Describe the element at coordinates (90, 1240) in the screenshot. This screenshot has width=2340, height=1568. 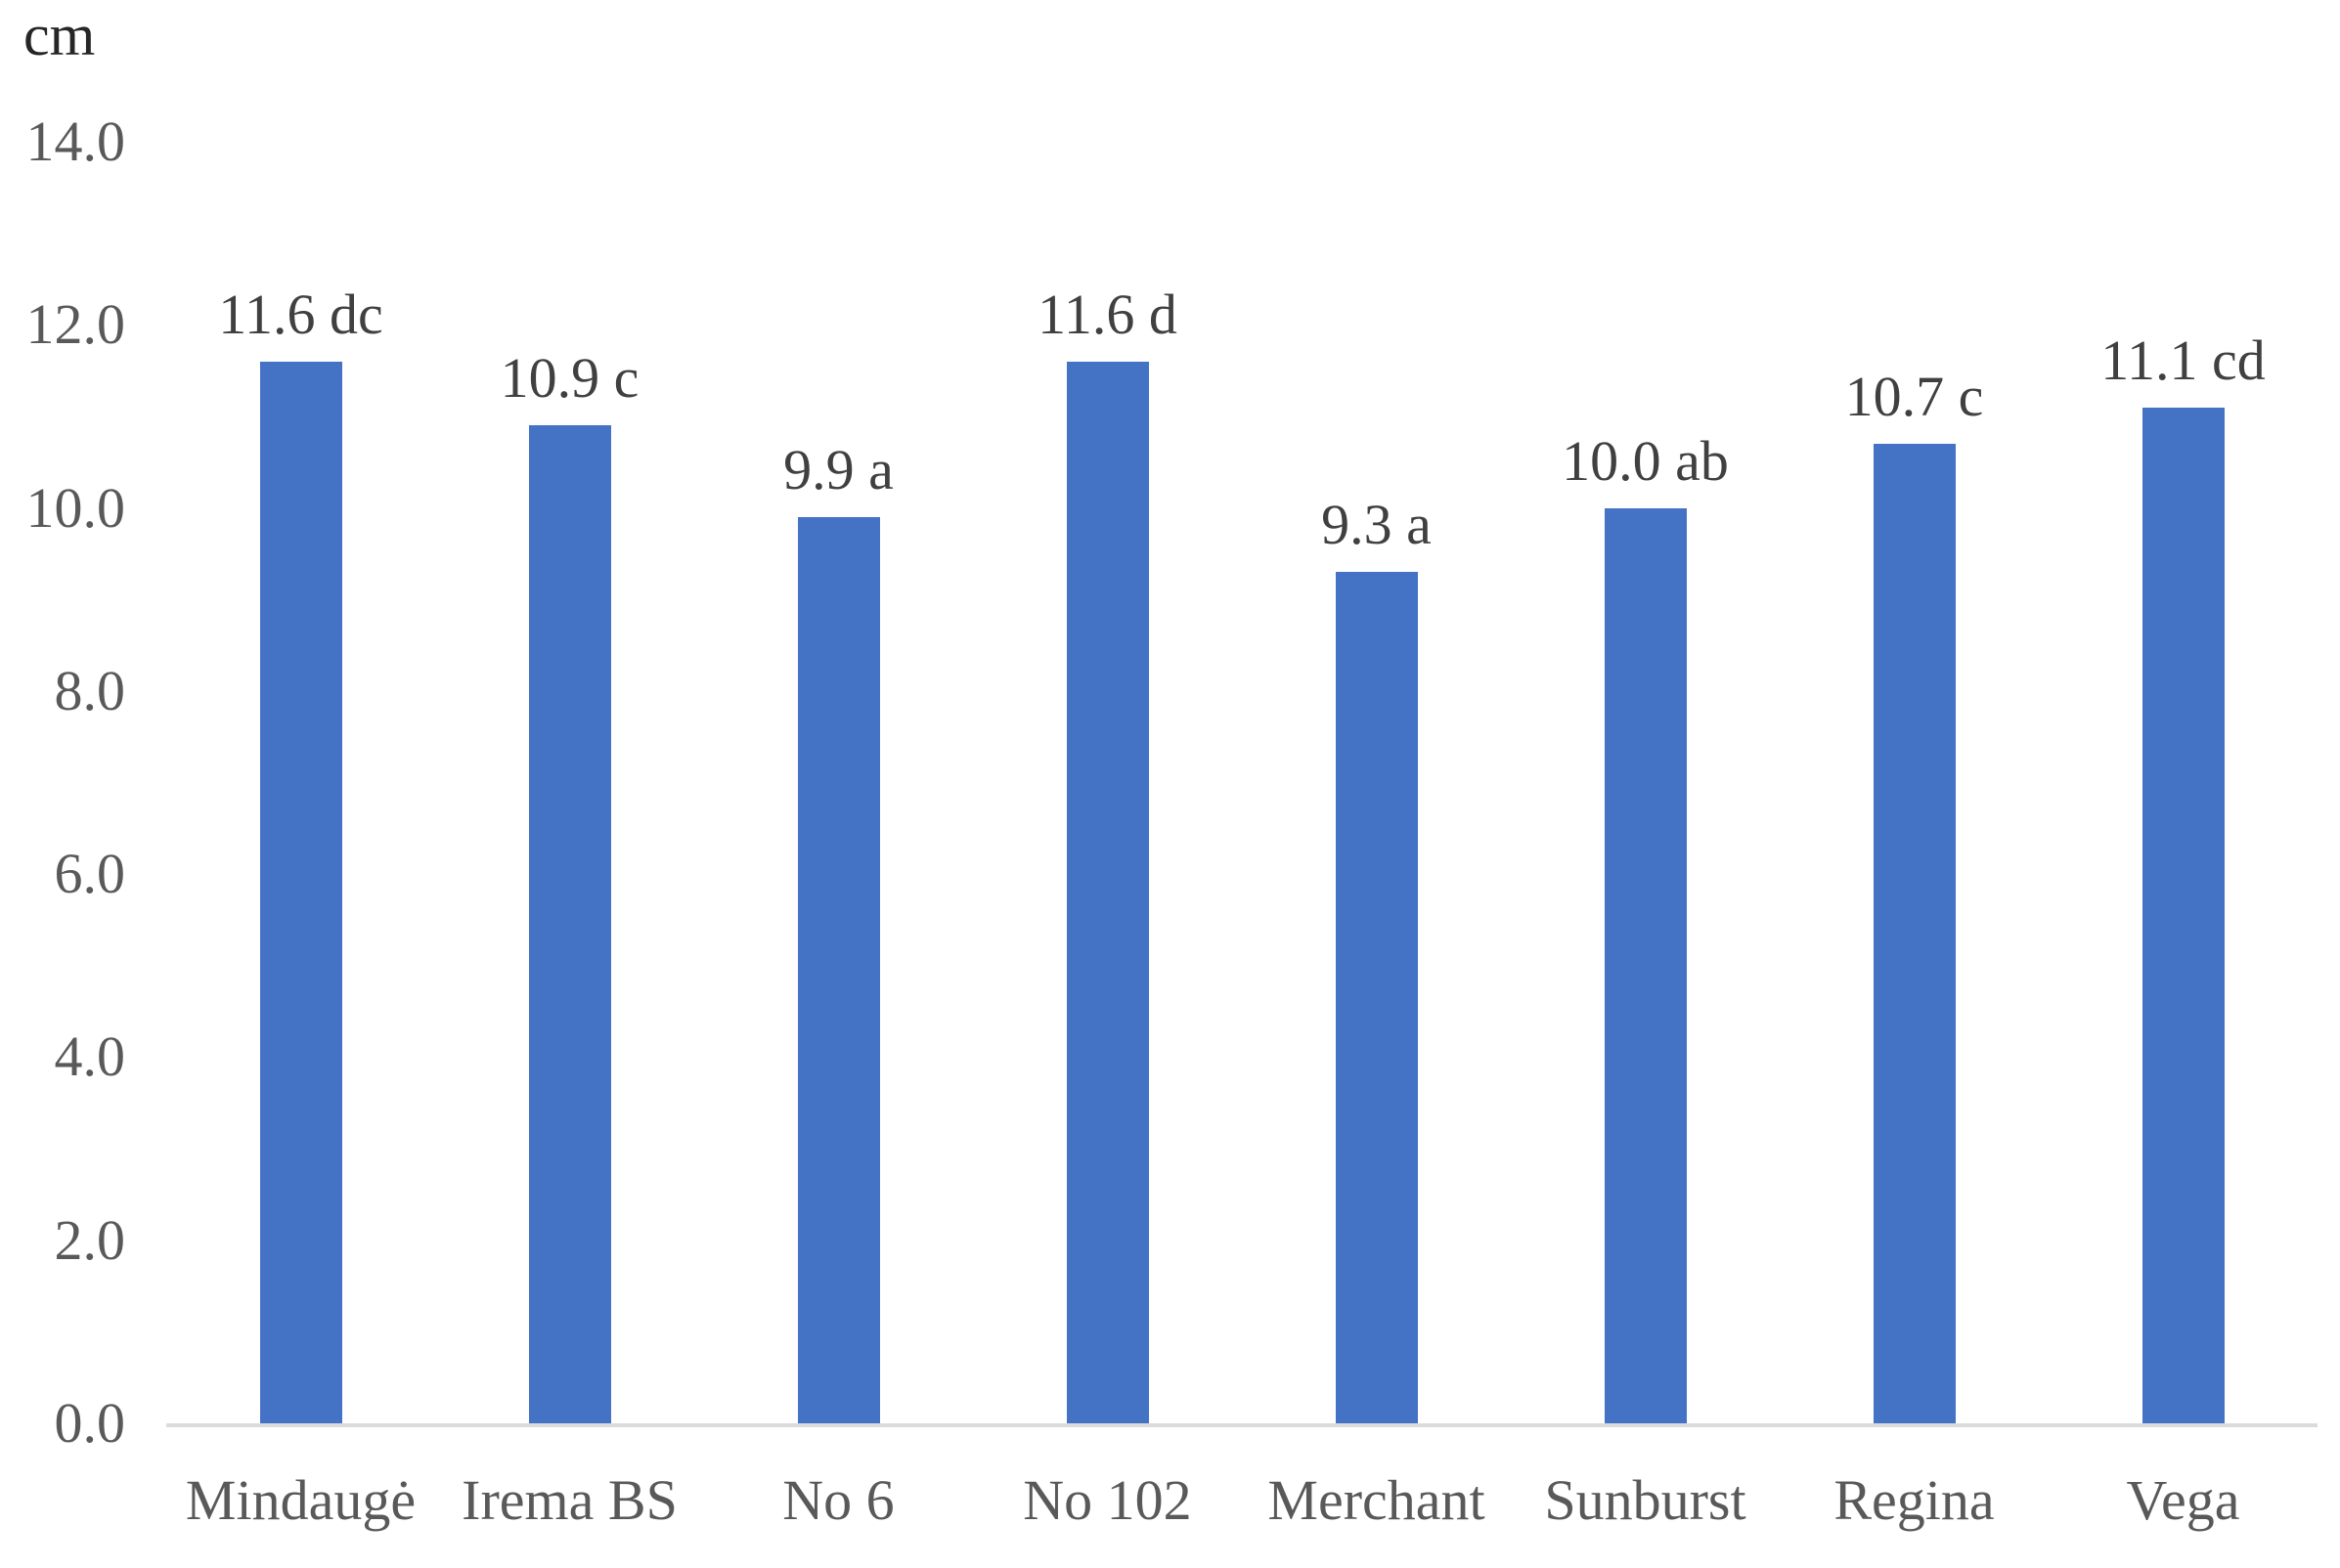
I see `y-axis-tick-label: 2.0` at that location.